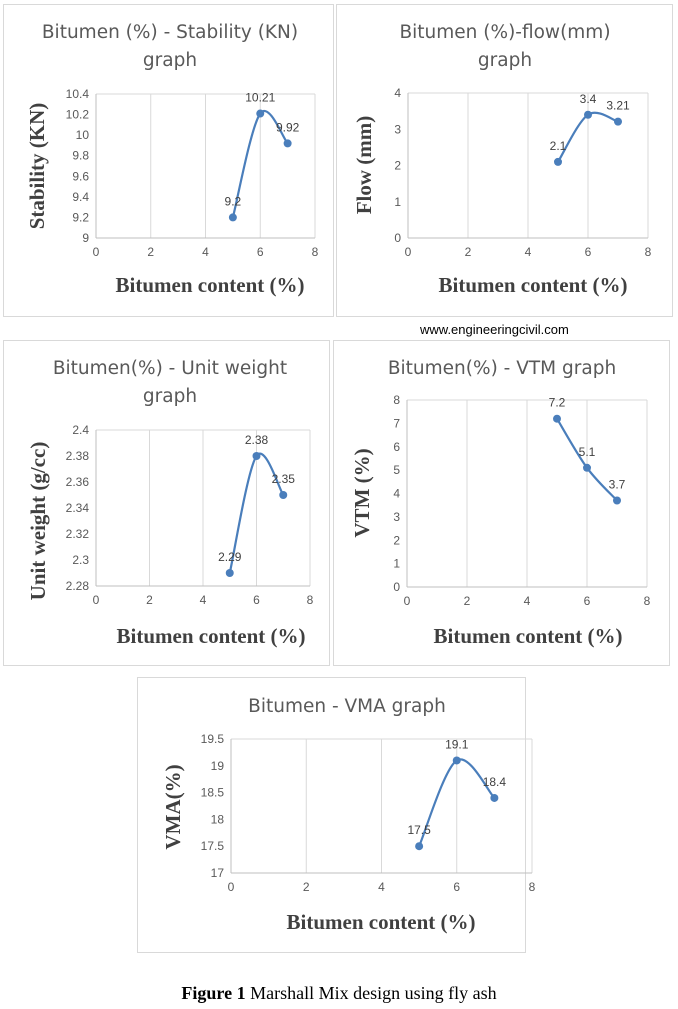  Describe the element at coordinates (78, 456) in the screenshot. I see `y-tick-label: 2.38` at that location.